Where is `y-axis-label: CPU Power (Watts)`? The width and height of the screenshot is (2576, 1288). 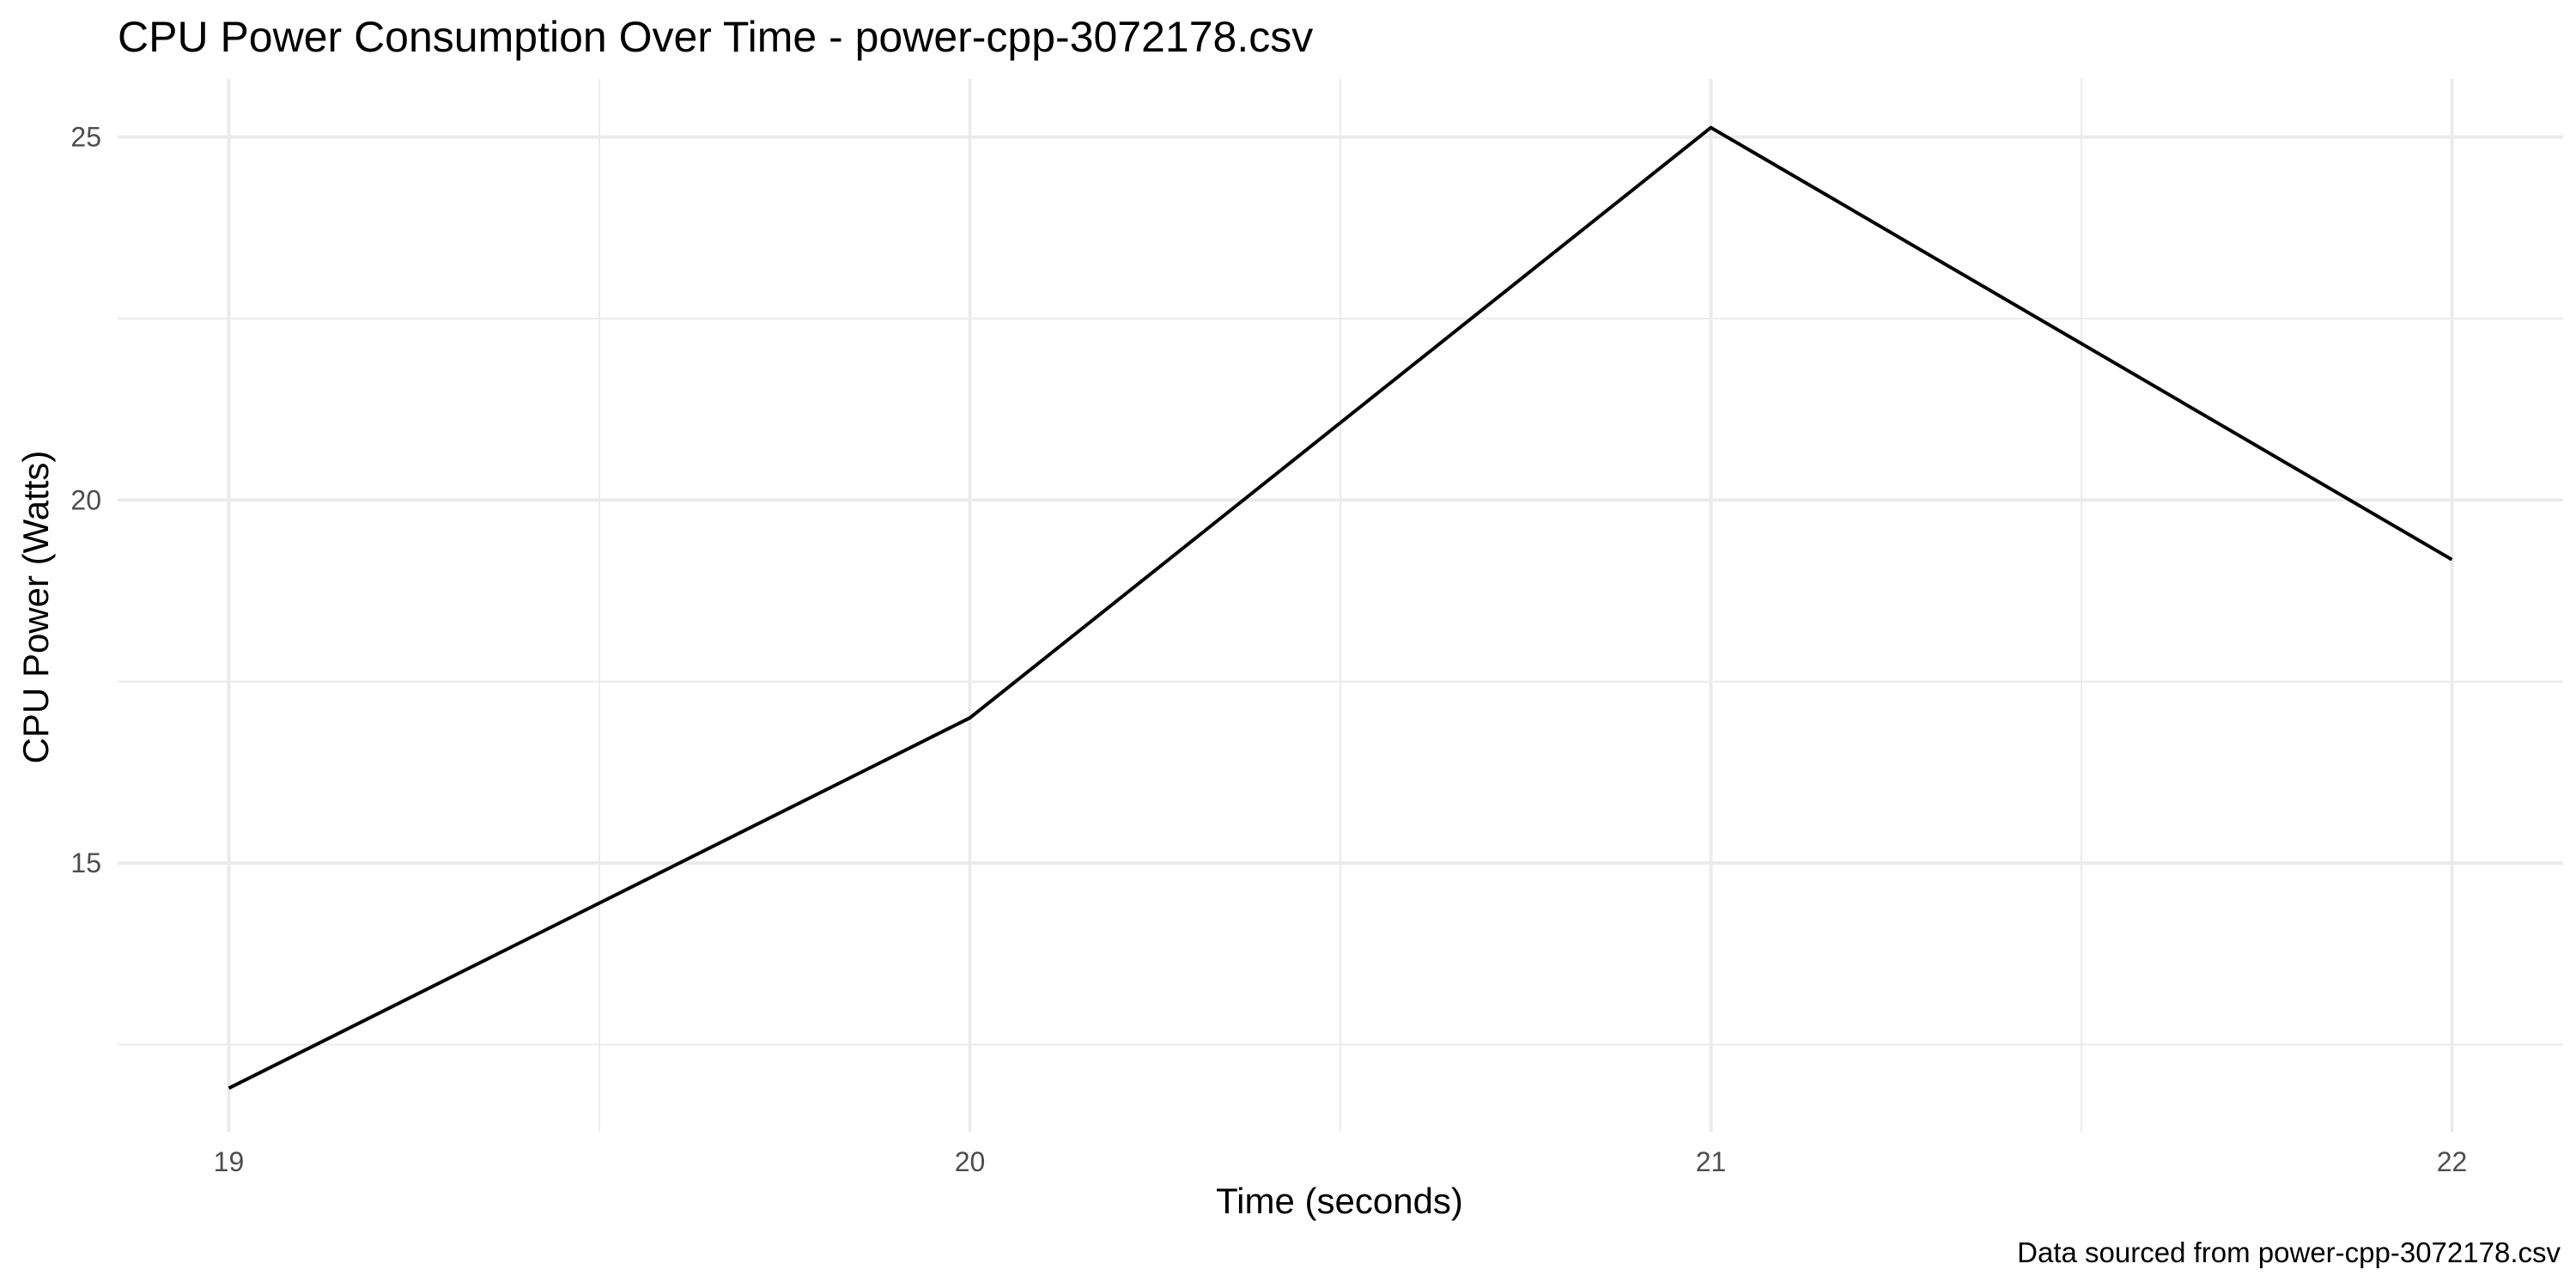 y-axis-label: CPU Power (Watts) is located at coordinates (36, 607).